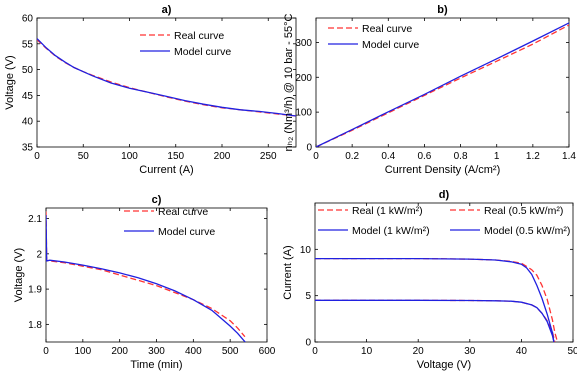 The width and height of the screenshot is (577, 371). What do you see at coordinates (352, 156) in the screenshot?
I see `x-tick-label: 0.2` at bounding box center [352, 156].